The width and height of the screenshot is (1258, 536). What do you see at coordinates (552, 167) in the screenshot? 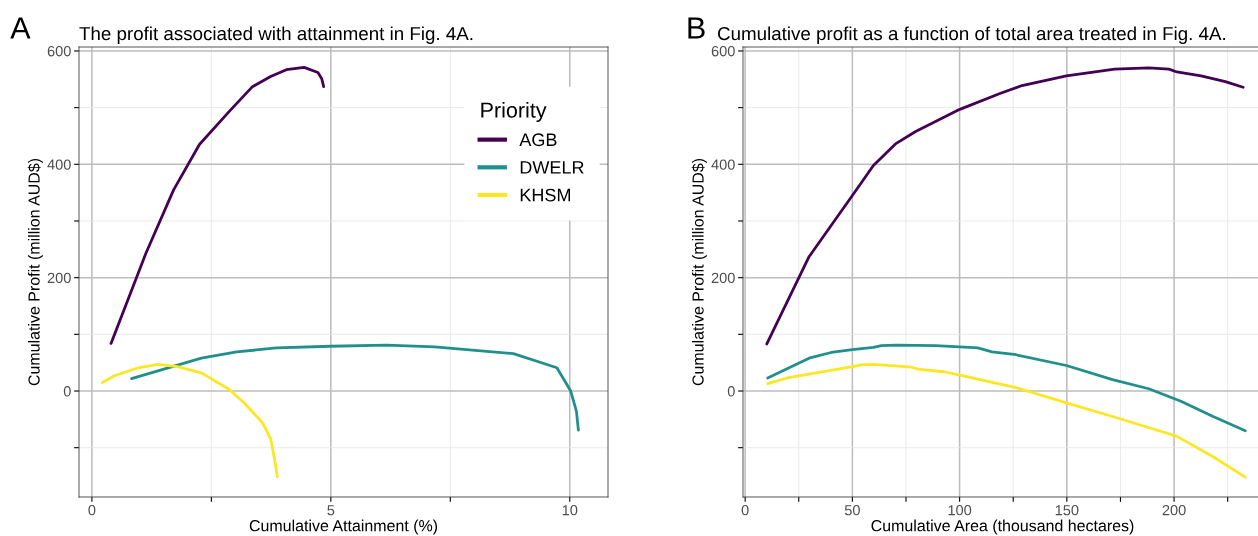
I see `legend-label: DWELR` at bounding box center [552, 167].